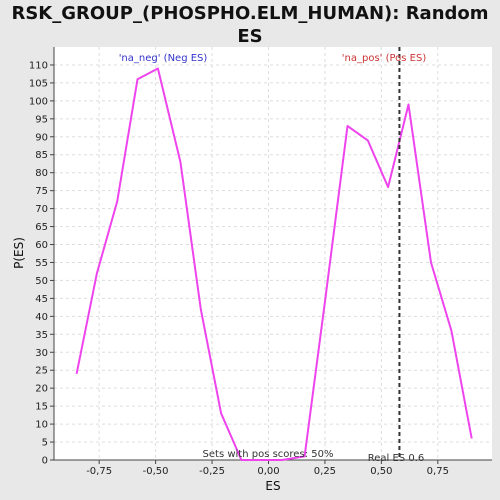  Describe the element at coordinates (41, 353) in the screenshot. I see `y-tick-label: 30` at that location.